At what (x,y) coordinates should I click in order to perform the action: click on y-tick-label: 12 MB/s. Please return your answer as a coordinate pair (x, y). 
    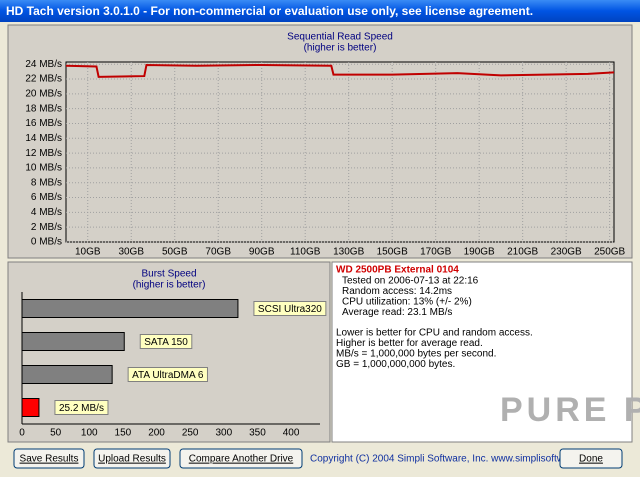
    Looking at the image, I should click on (43, 153).